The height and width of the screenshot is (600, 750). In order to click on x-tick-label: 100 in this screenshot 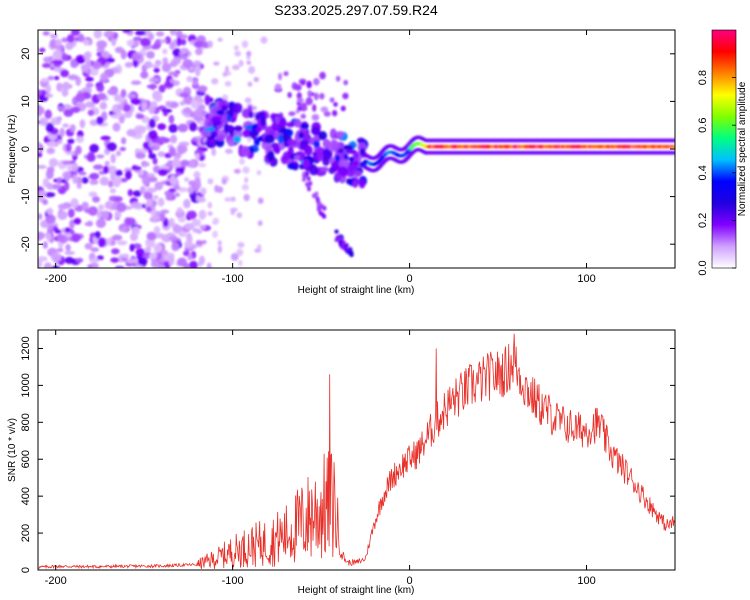, I will do `click(586, 581)`.